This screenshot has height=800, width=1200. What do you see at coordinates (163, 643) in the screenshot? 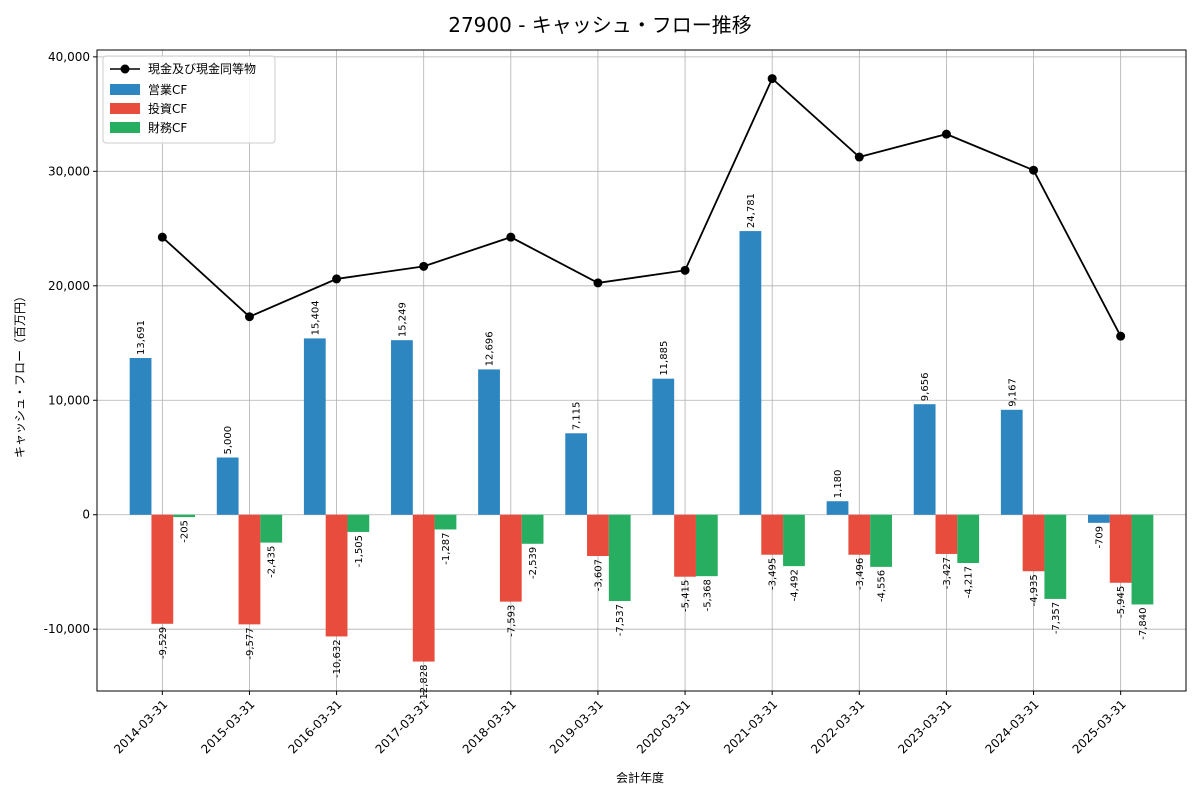
I see `bar-value-label-investing: -9,529` at bounding box center [163, 643].